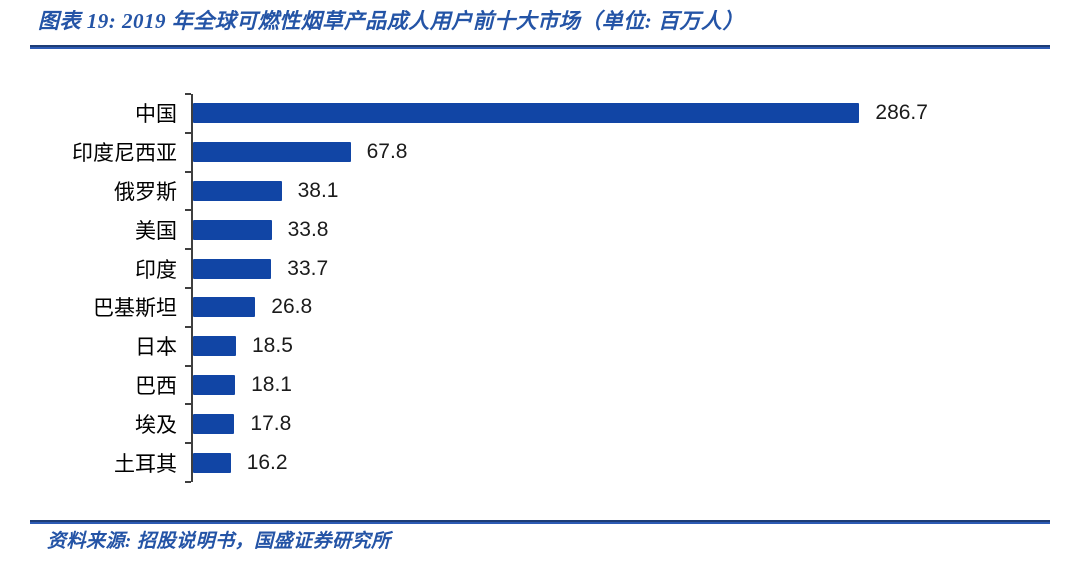  What do you see at coordinates (583, 462) in the screenshot?
I see `chart-row: 土耳其 16.2` at bounding box center [583, 462].